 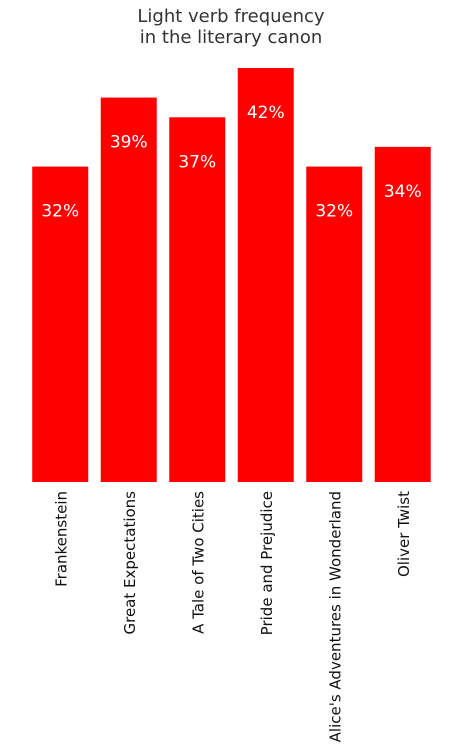 What do you see at coordinates (198, 562) in the screenshot?
I see `x-tick-label: A Tale of Two Cities` at bounding box center [198, 562].